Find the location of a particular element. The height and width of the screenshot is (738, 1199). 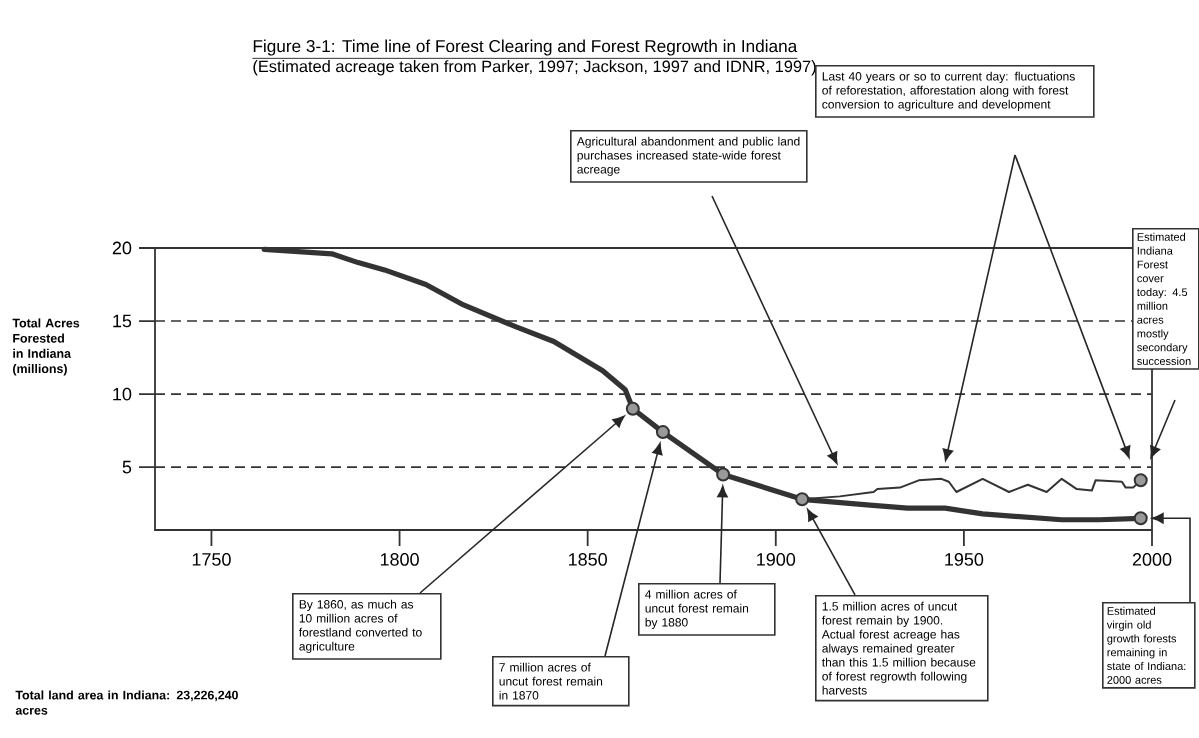

x-tick-label: 1800 is located at coordinates (399, 559).